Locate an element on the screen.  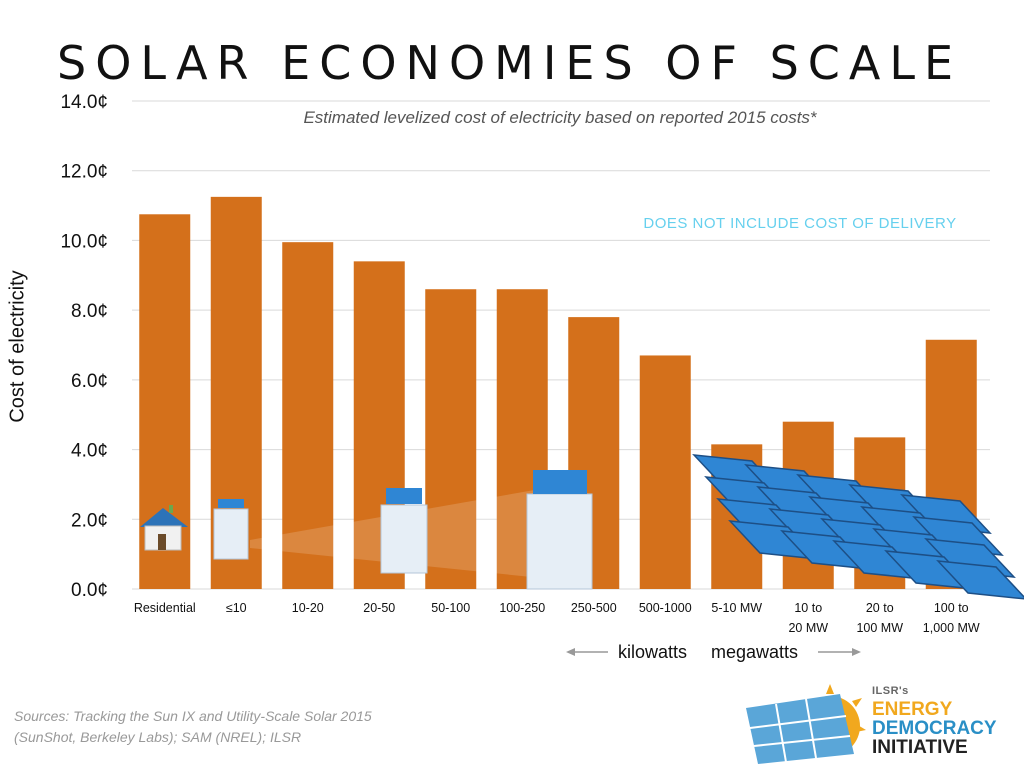
solar-panel is located at coordinates (980, 580).